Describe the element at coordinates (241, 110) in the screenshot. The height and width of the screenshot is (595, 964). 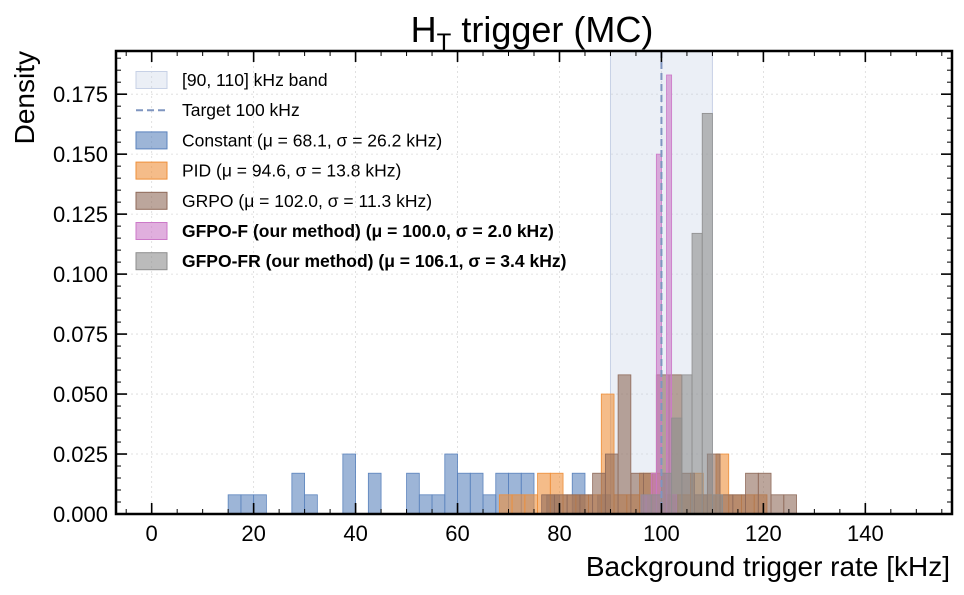
I see `legend-label: Target 100 kHz` at that location.